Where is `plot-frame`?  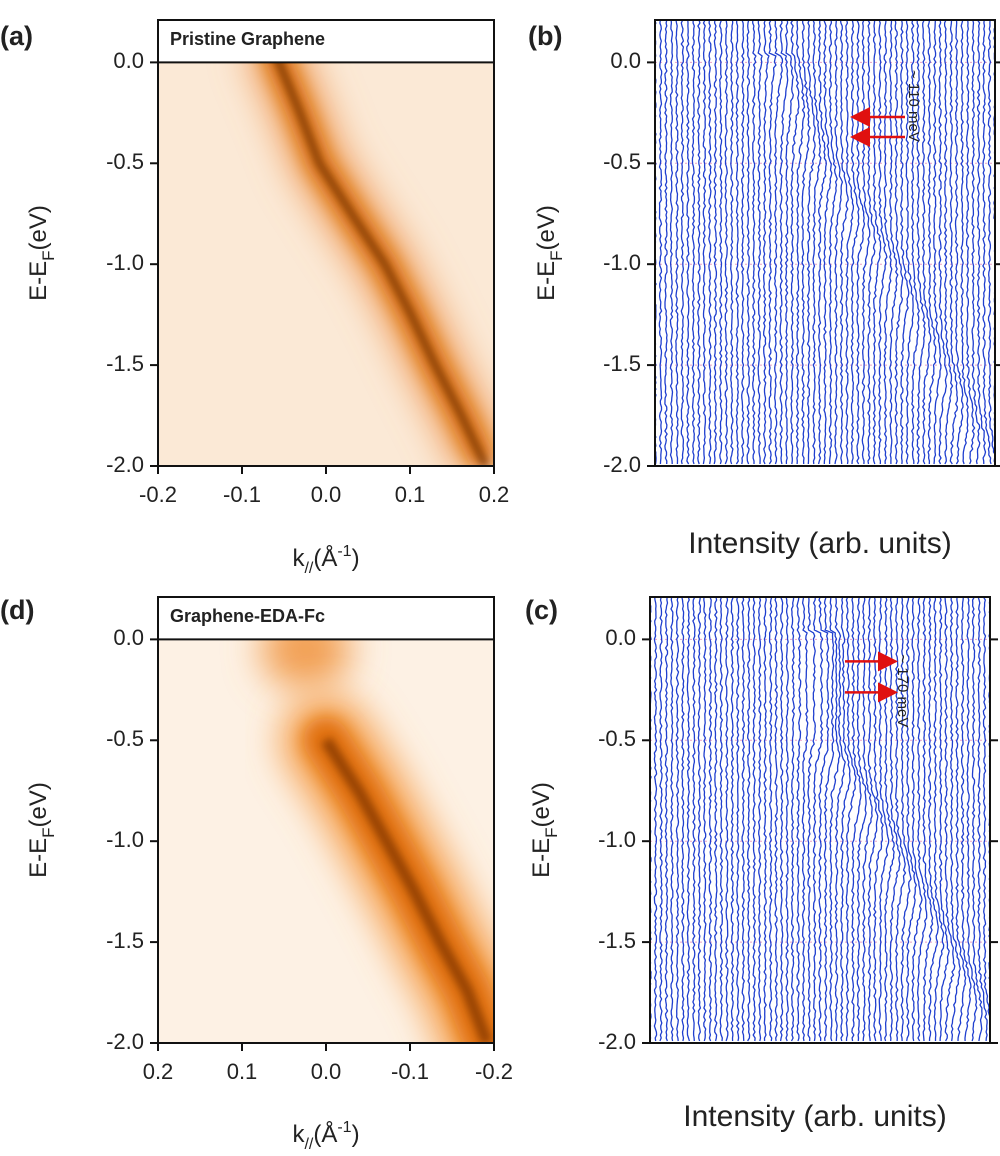
plot-frame is located at coordinates (825, 243).